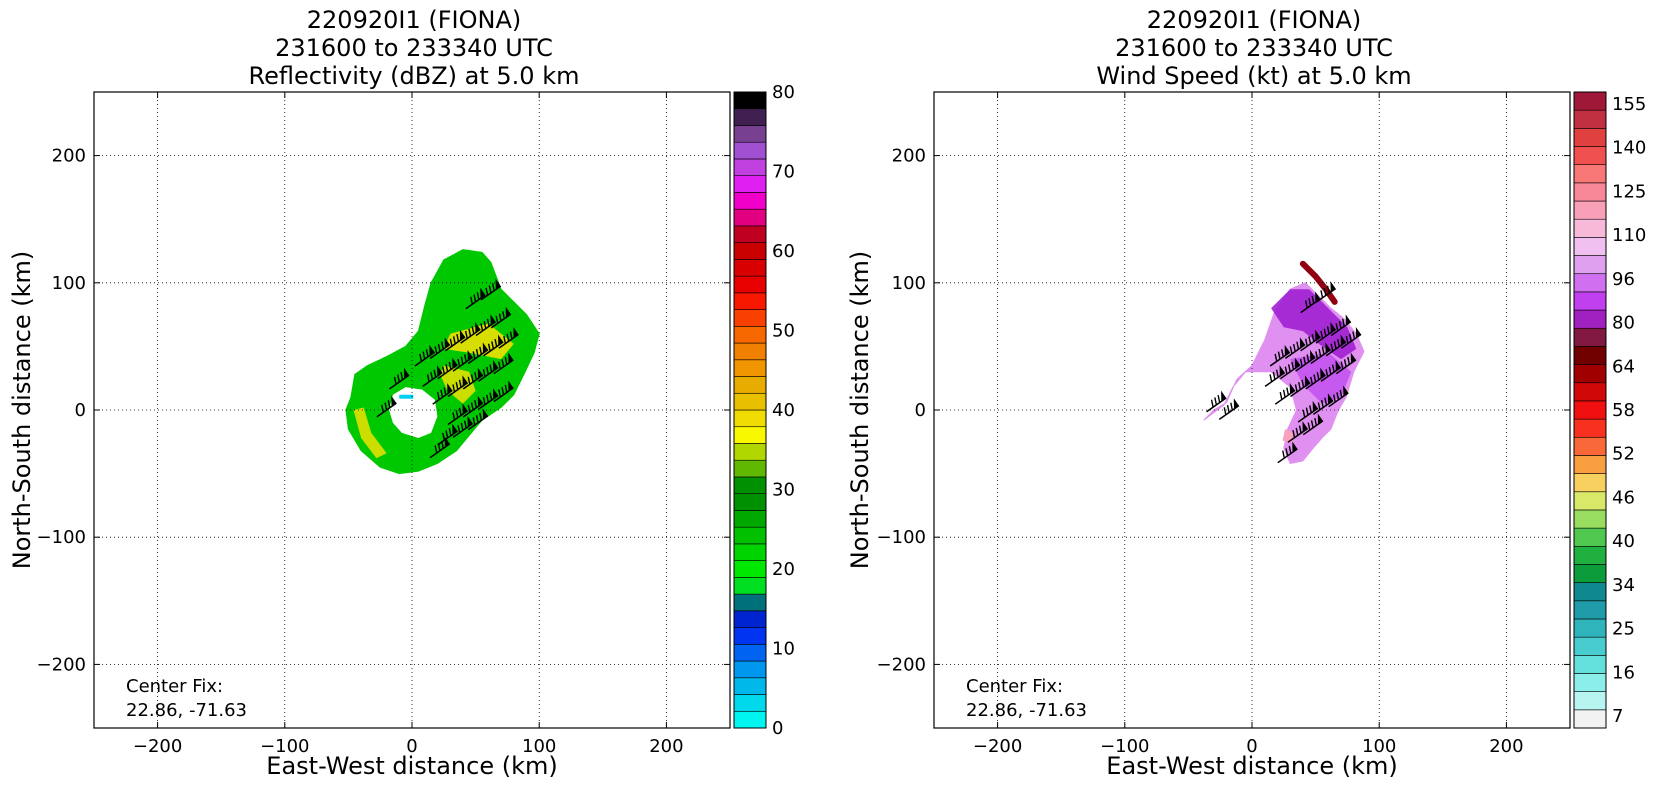  What do you see at coordinates (1623, 410) in the screenshot?
I see `colorbar-tick-label: 58` at bounding box center [1623, 410].